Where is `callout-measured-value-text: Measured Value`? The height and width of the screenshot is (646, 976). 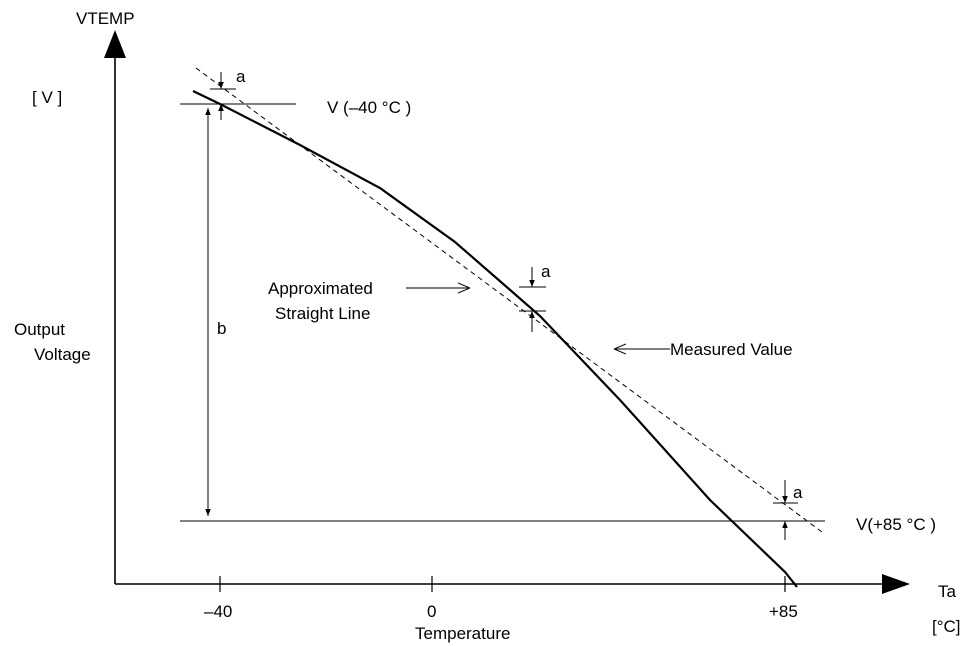 callout-measured-value-text: Measured Value is located at coordinates (731, 349).